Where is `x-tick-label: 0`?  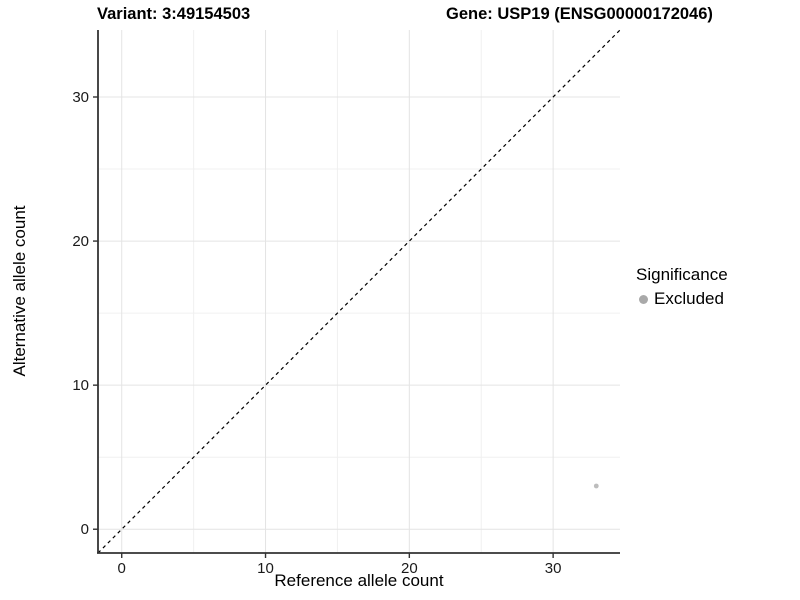
x-tick-label: 0 is located at coordinates (122, 568).